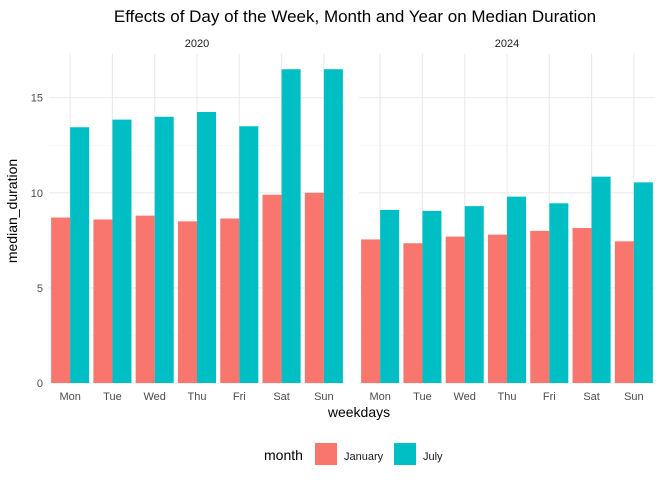 The height and width of the screenshot is (480, 672). What do you see at coordinates (364, 457) in the screenshot?
I see `legend-label: January` at bounding box center [364, 457].